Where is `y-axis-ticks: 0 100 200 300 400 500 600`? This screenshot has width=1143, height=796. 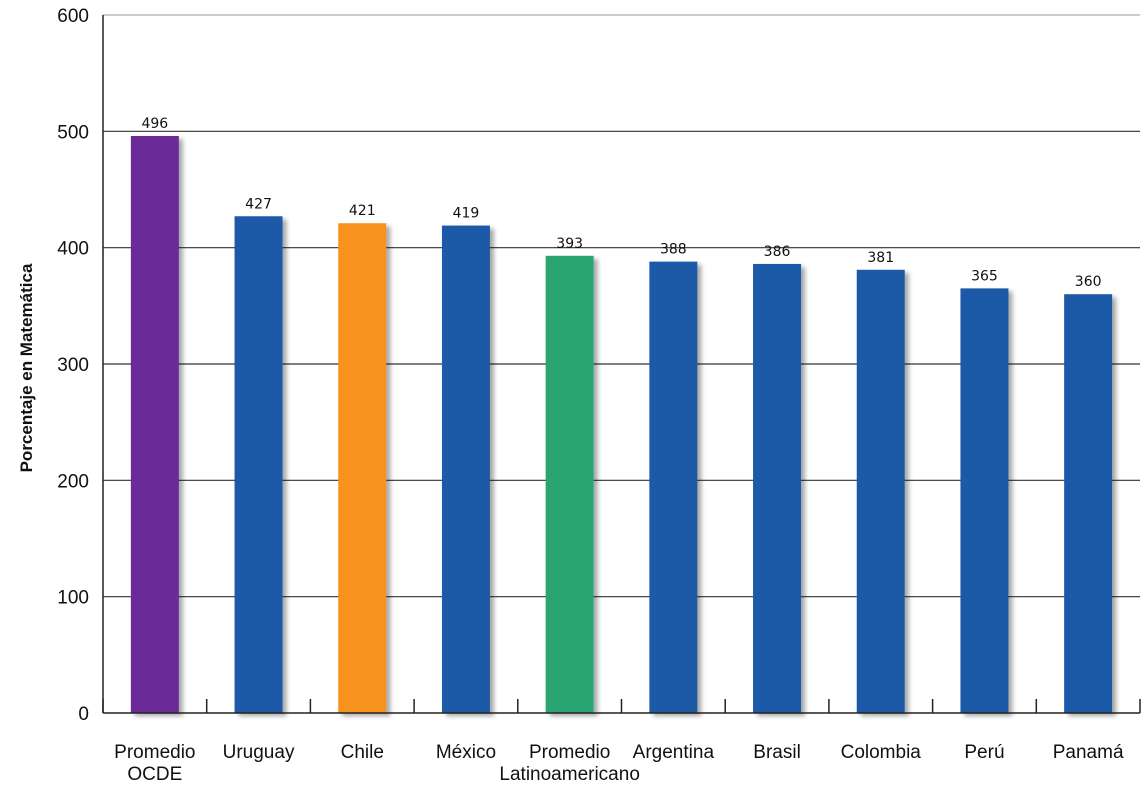
y-axis-ticks: 0 100 200 300 400 500 600 is located at coordinates (73, 365).